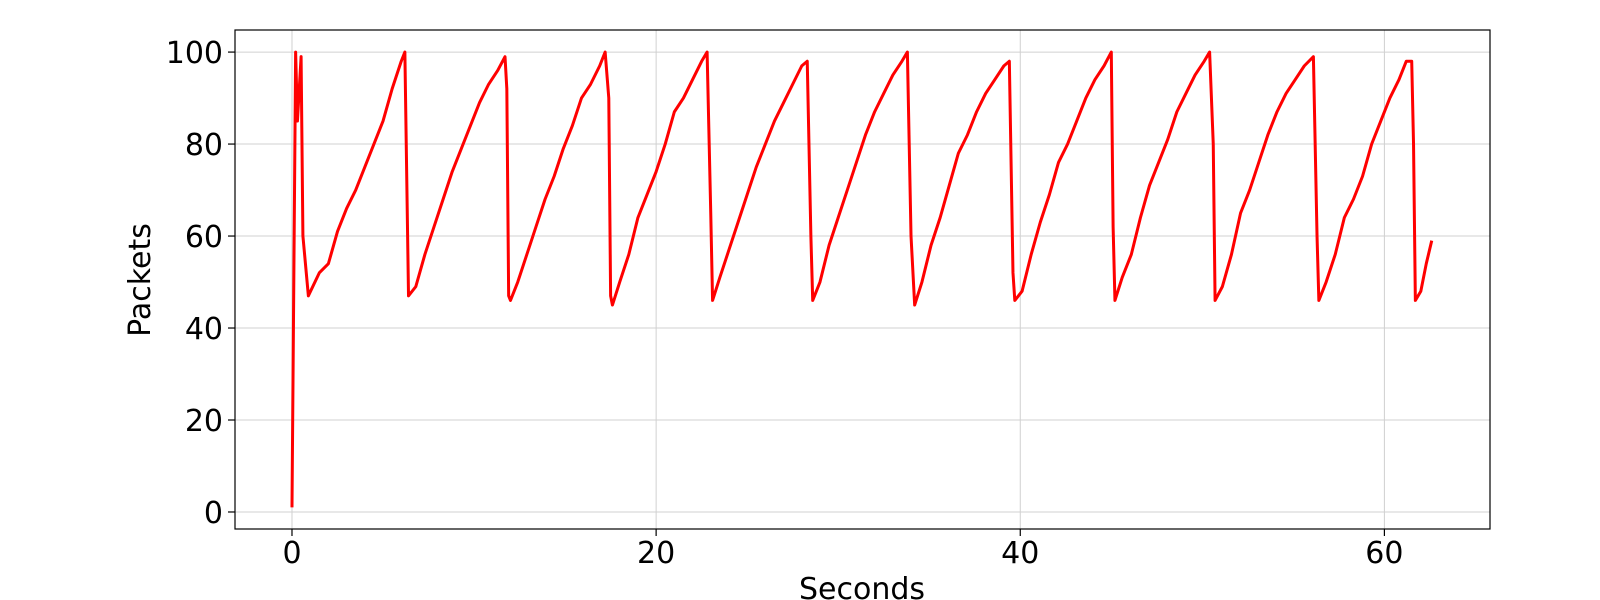 This screenshot has height=600, width=1600. What do you see at coordinates (204, 421) in the screenshot?
I see `y-tick-label: 20` at bounding box center [204, 421].